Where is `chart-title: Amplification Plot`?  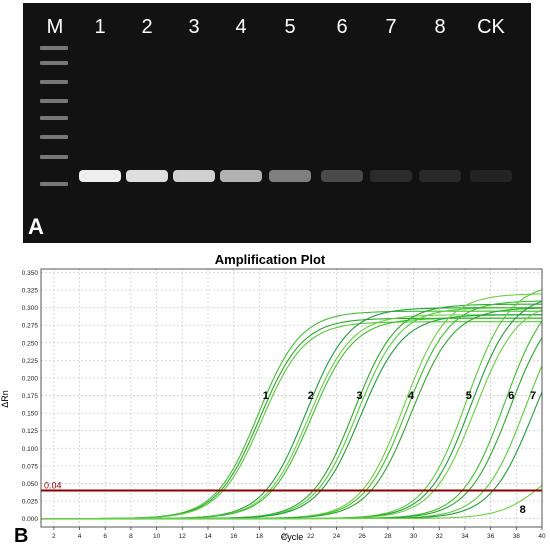
chart-title: Amplification Plot is located at coordinates (270, 259).